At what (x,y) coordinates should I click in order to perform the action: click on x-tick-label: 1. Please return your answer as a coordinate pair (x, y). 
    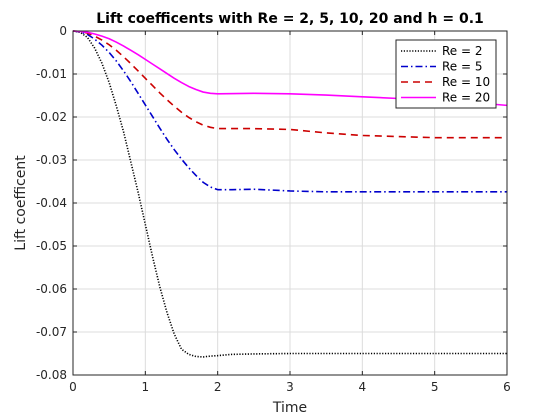
    Looking at the image, I should click on (146, 387).